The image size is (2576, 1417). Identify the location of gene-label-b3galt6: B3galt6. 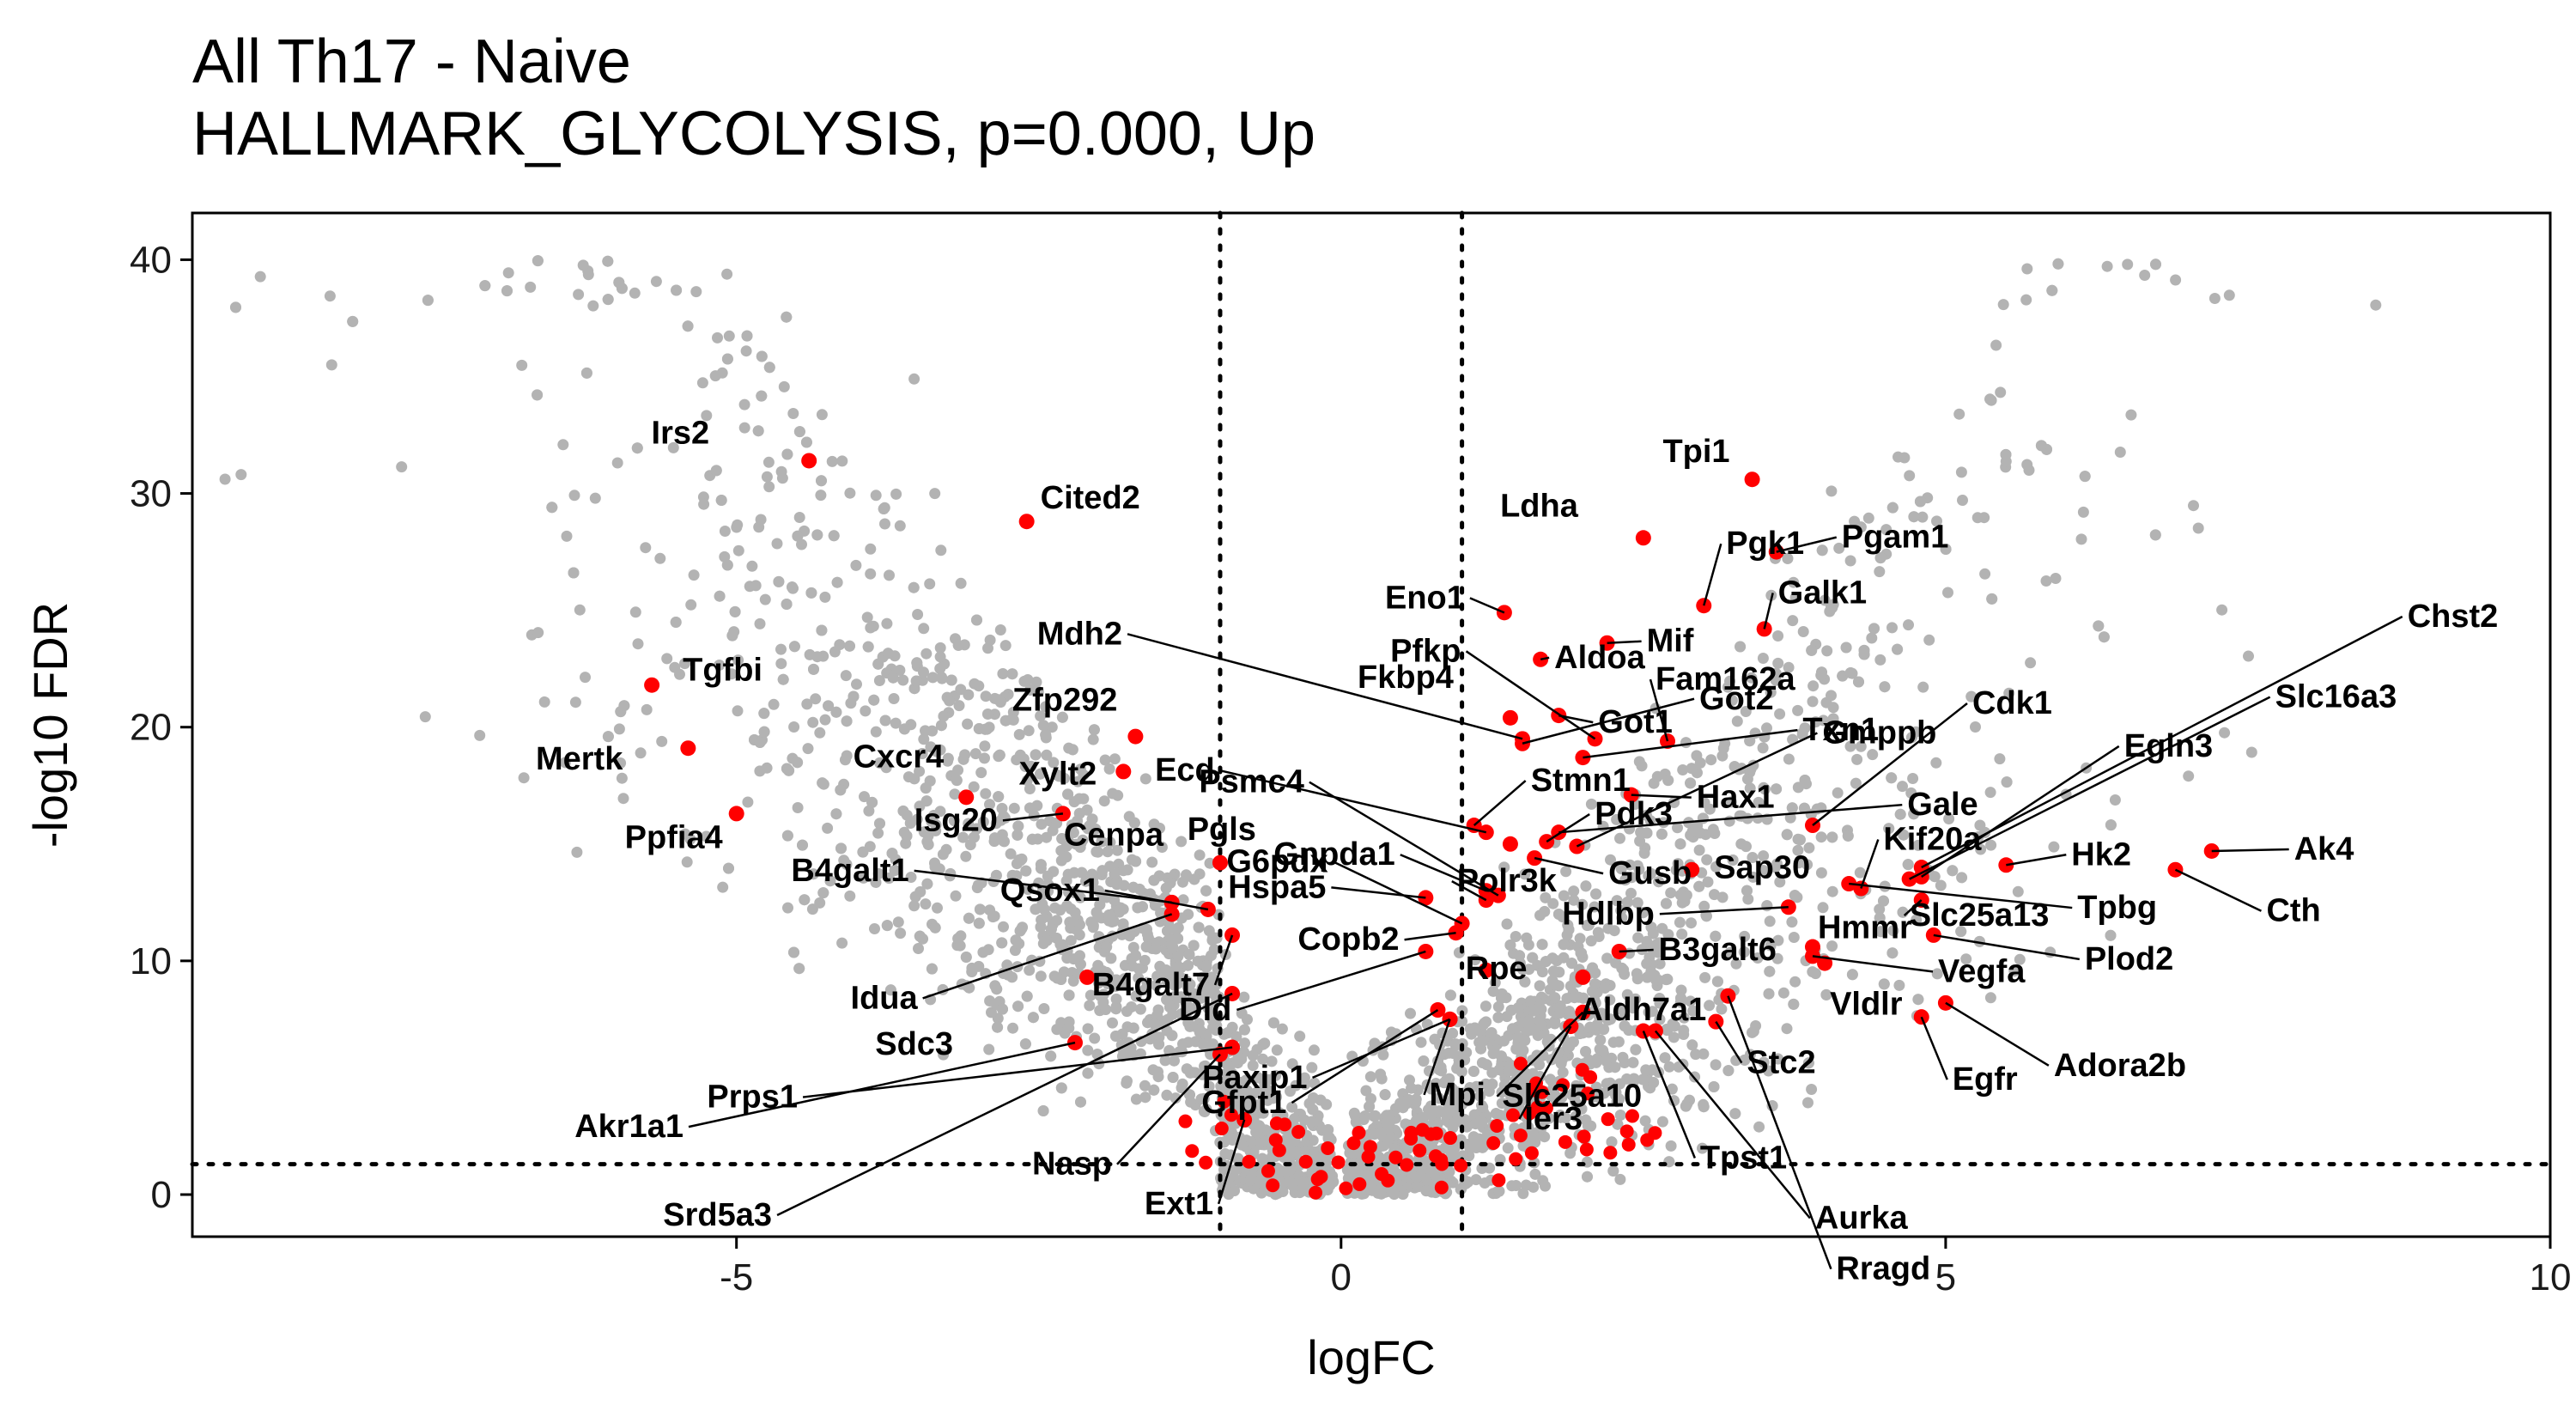
(1718, 950).